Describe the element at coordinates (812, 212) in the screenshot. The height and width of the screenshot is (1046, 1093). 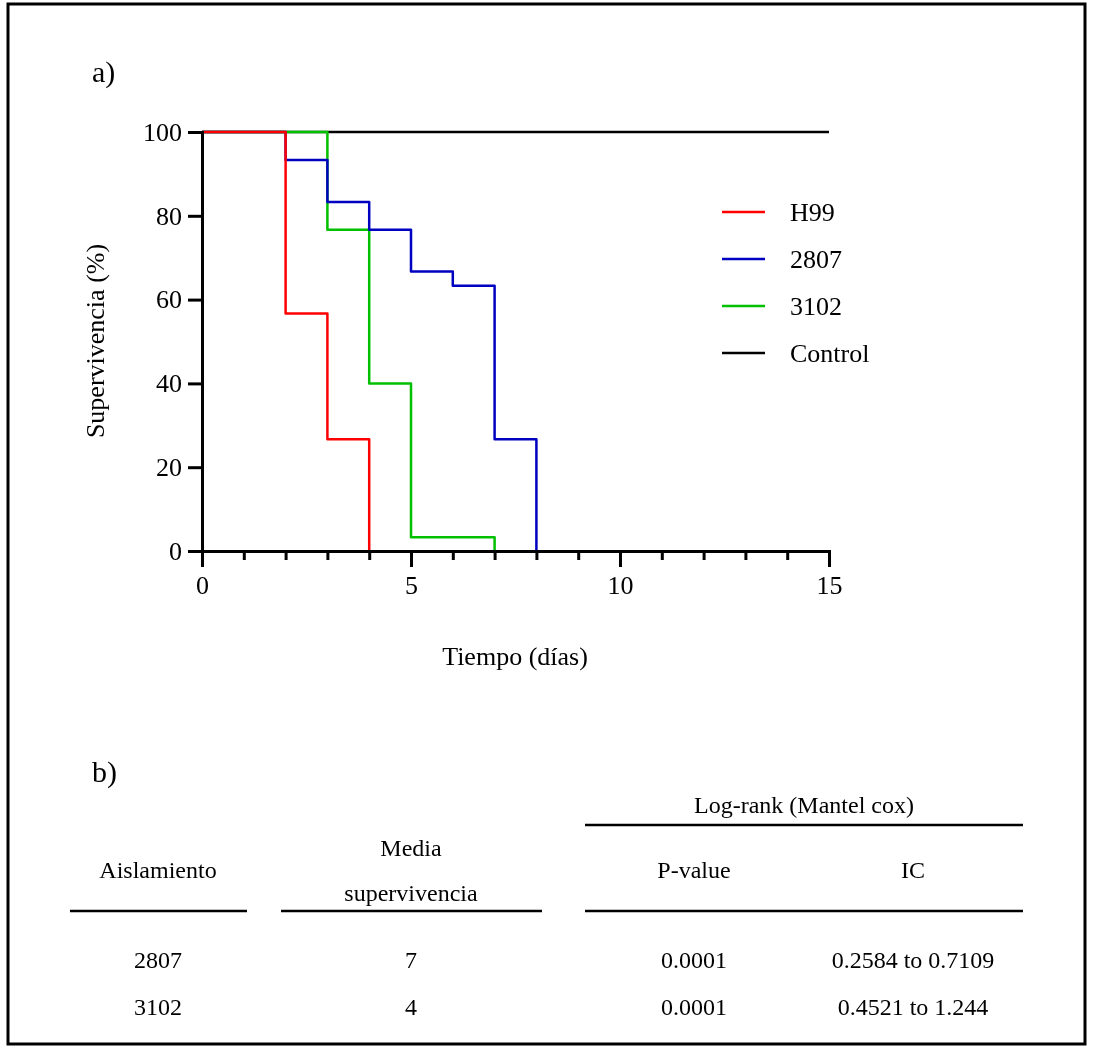
I see `legend-label: H99` at that location.